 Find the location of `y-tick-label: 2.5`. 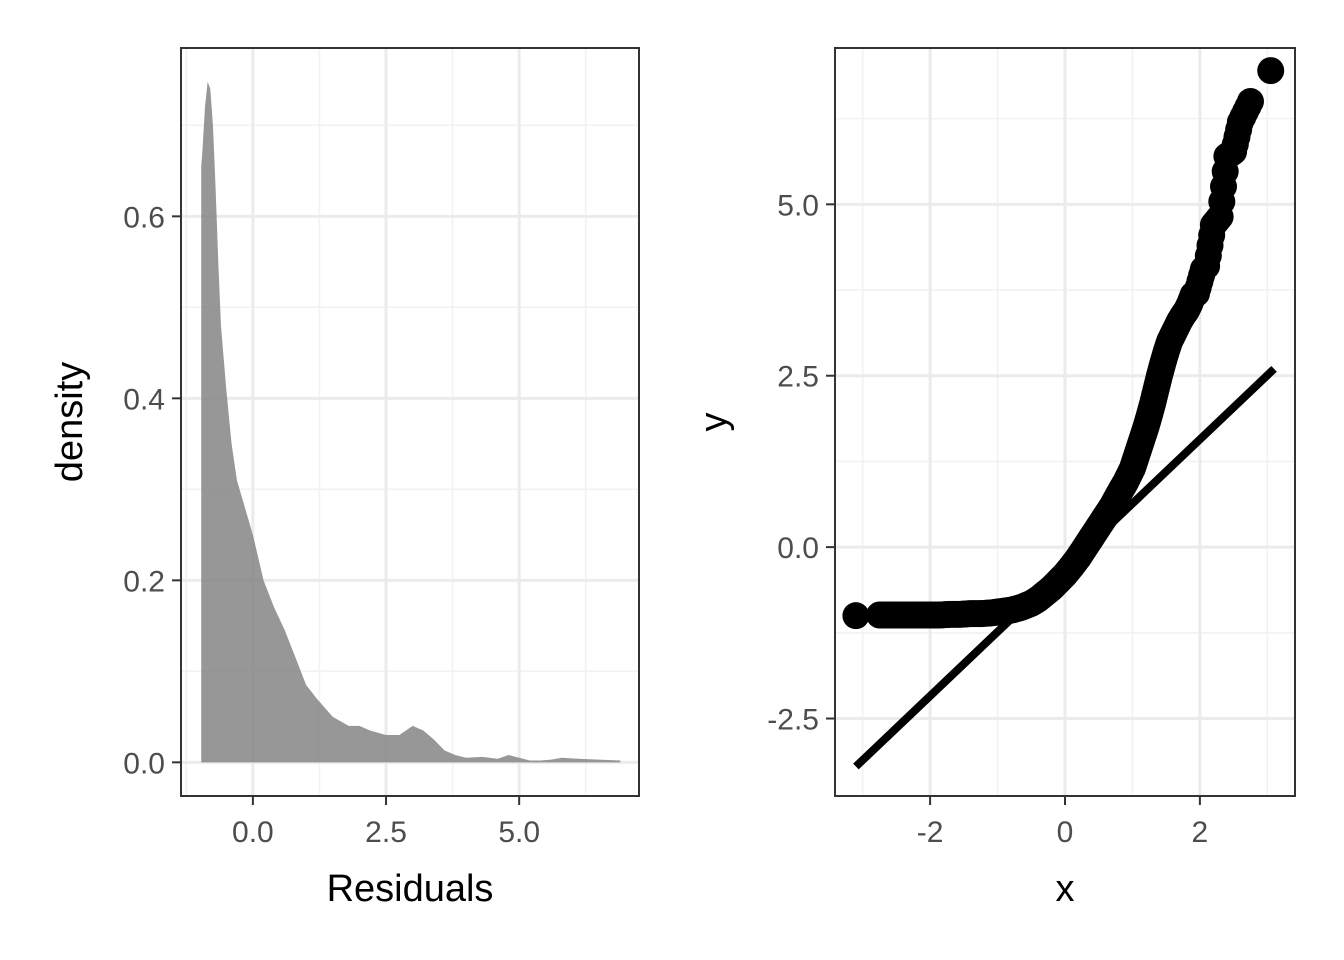

y-tick-label: 2.5 is located at coordinates (798, 377).